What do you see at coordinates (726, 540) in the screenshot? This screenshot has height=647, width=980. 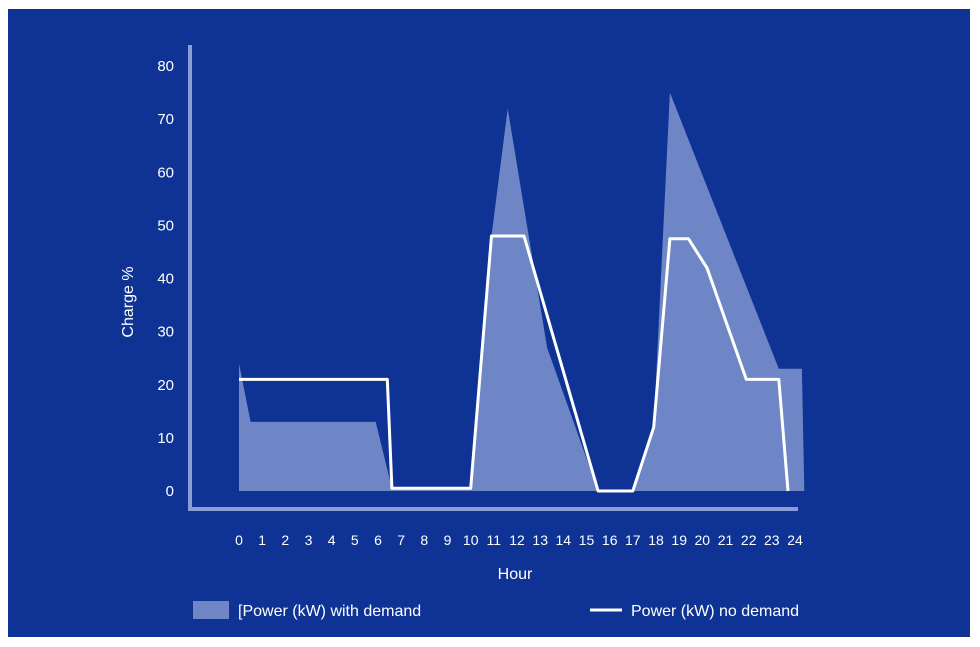 I see `x-tick-label: 21` at bounding box center [726, 540].